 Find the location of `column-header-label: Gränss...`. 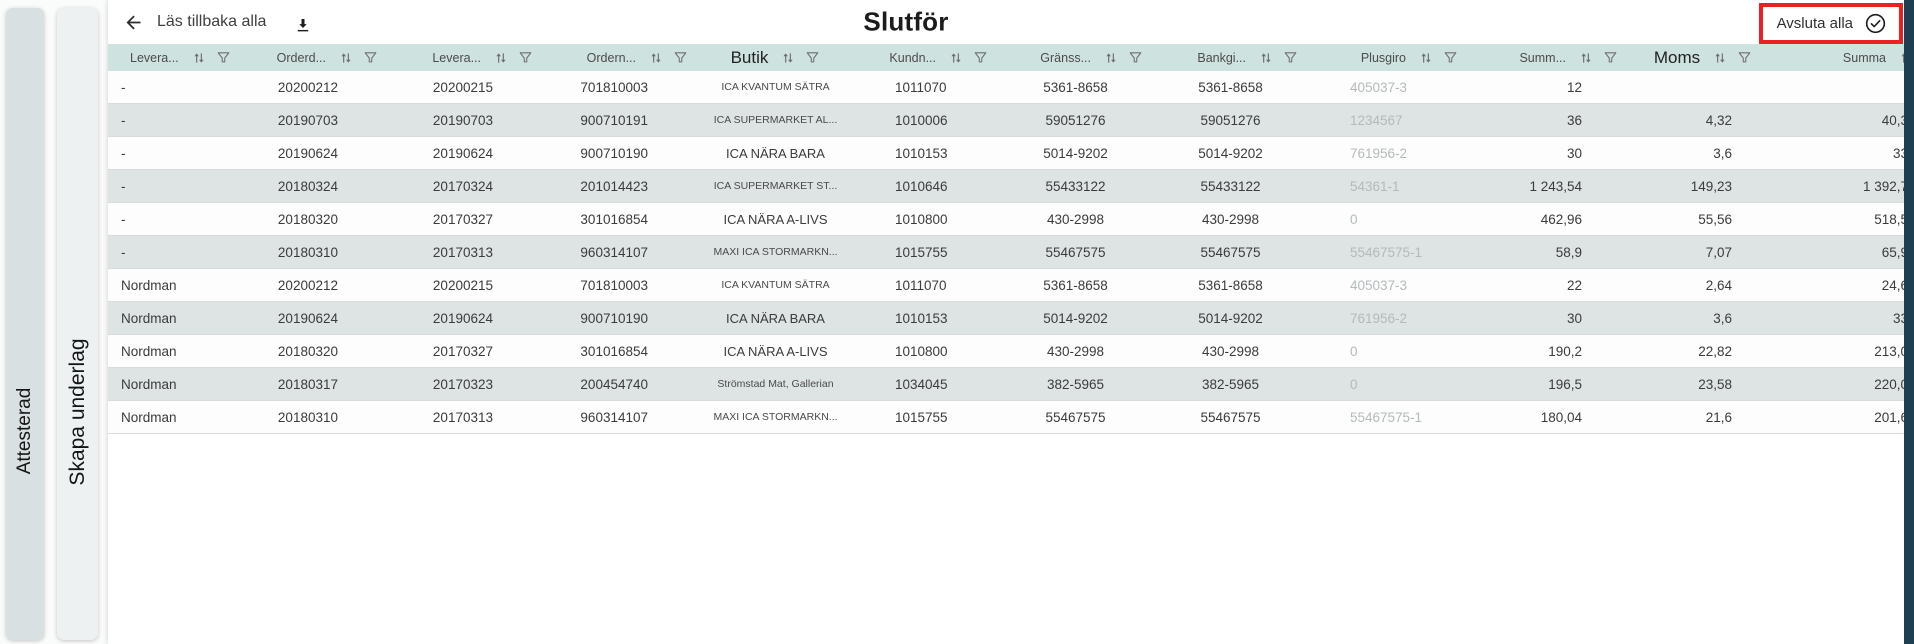

column-header-label: Gränss... is located at coordinates (1065, 57).